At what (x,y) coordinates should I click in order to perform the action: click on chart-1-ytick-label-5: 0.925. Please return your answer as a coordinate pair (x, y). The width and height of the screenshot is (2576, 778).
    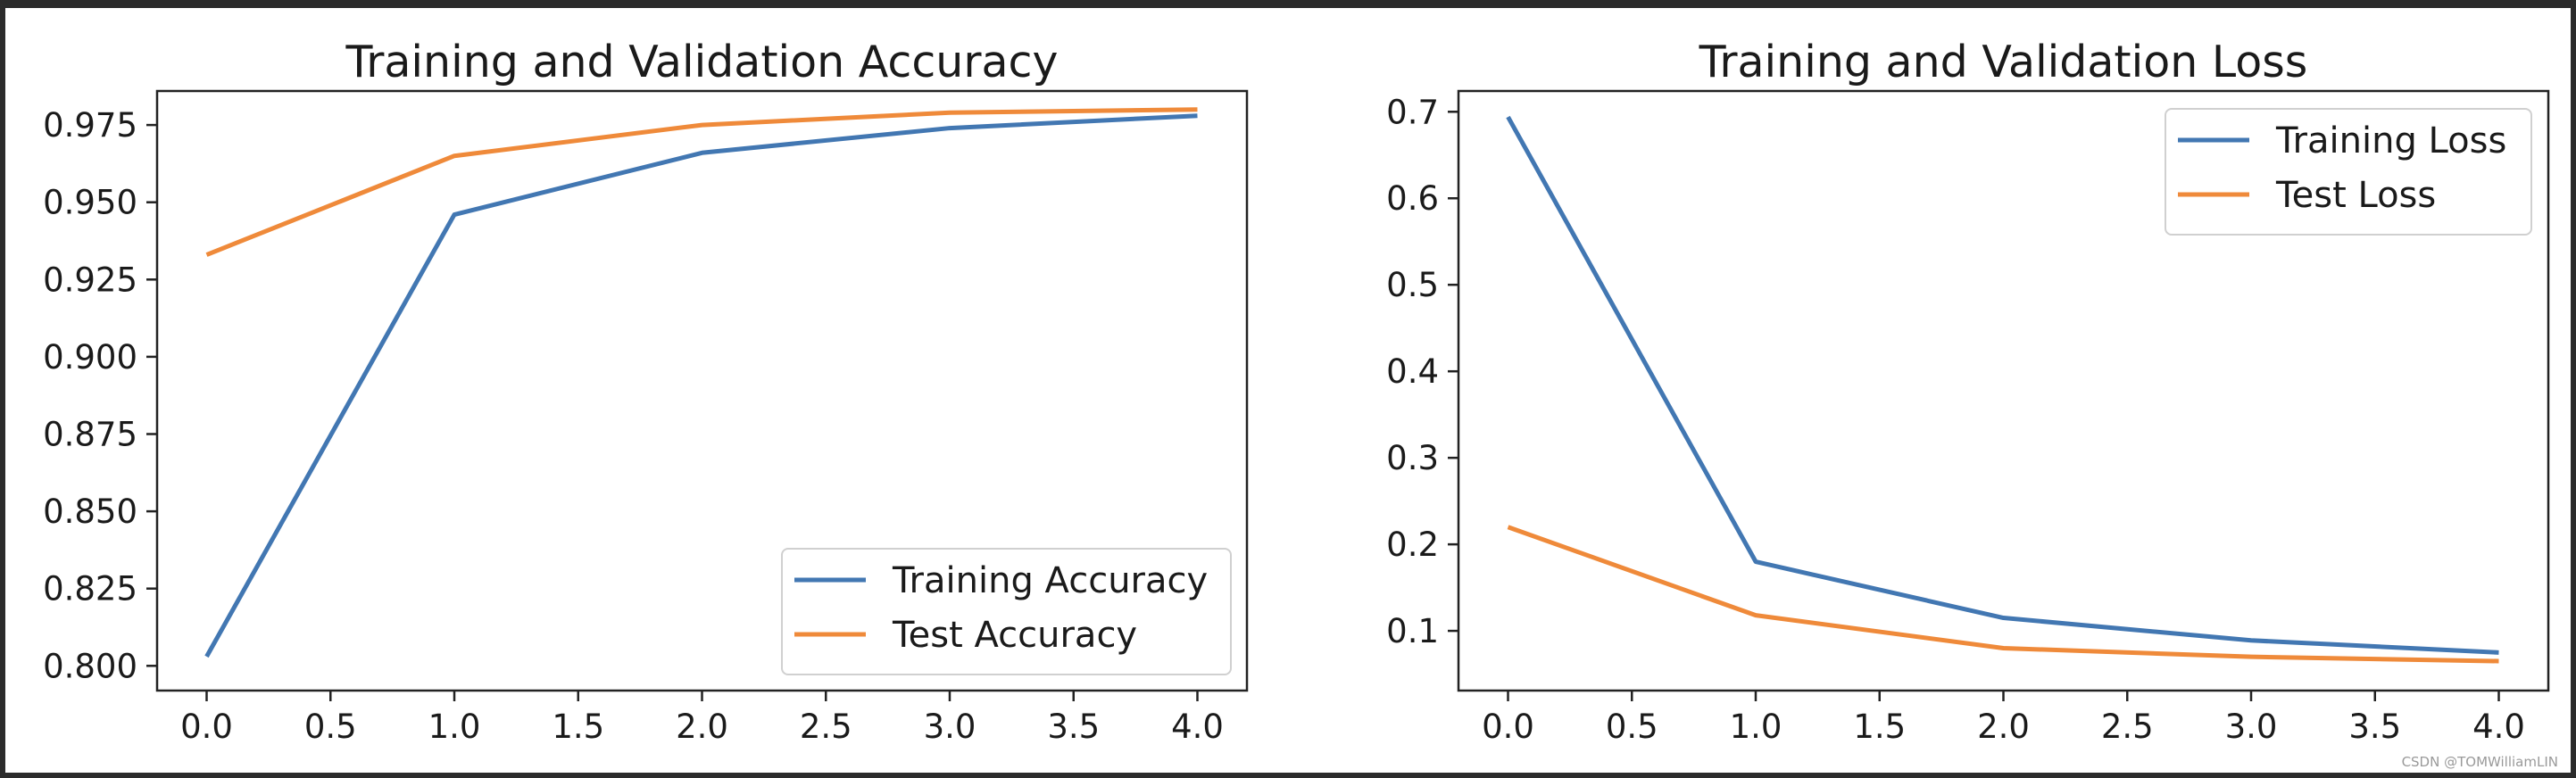
    Looking at the image, I should click on (90, 280).